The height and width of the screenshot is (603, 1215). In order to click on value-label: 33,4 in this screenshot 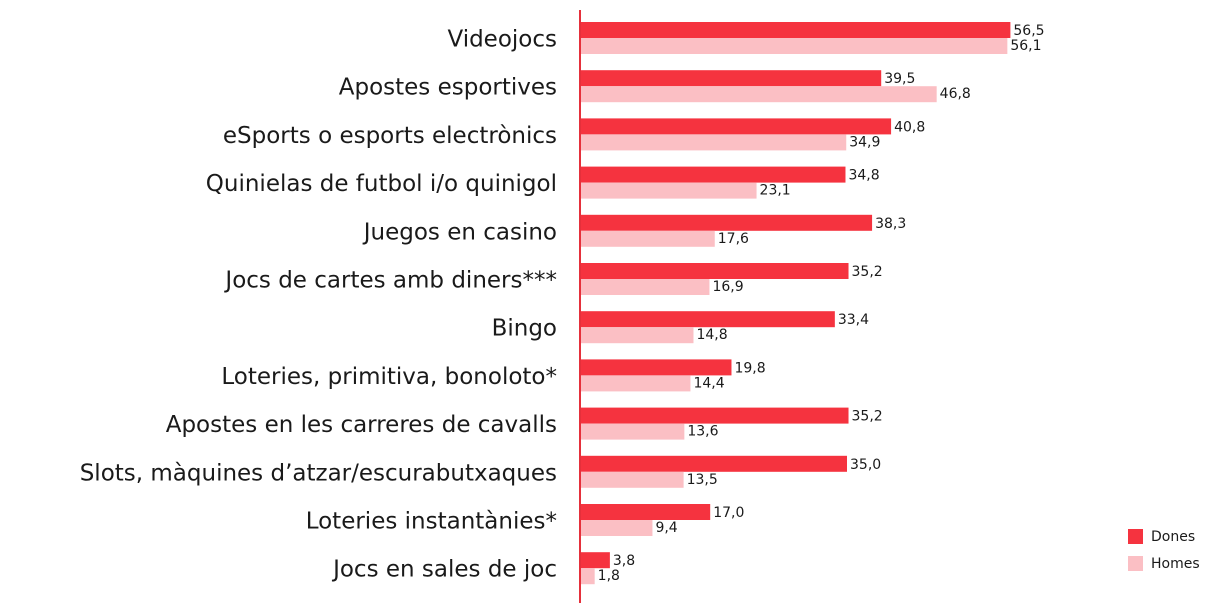, I will do `click(853, 320)`.